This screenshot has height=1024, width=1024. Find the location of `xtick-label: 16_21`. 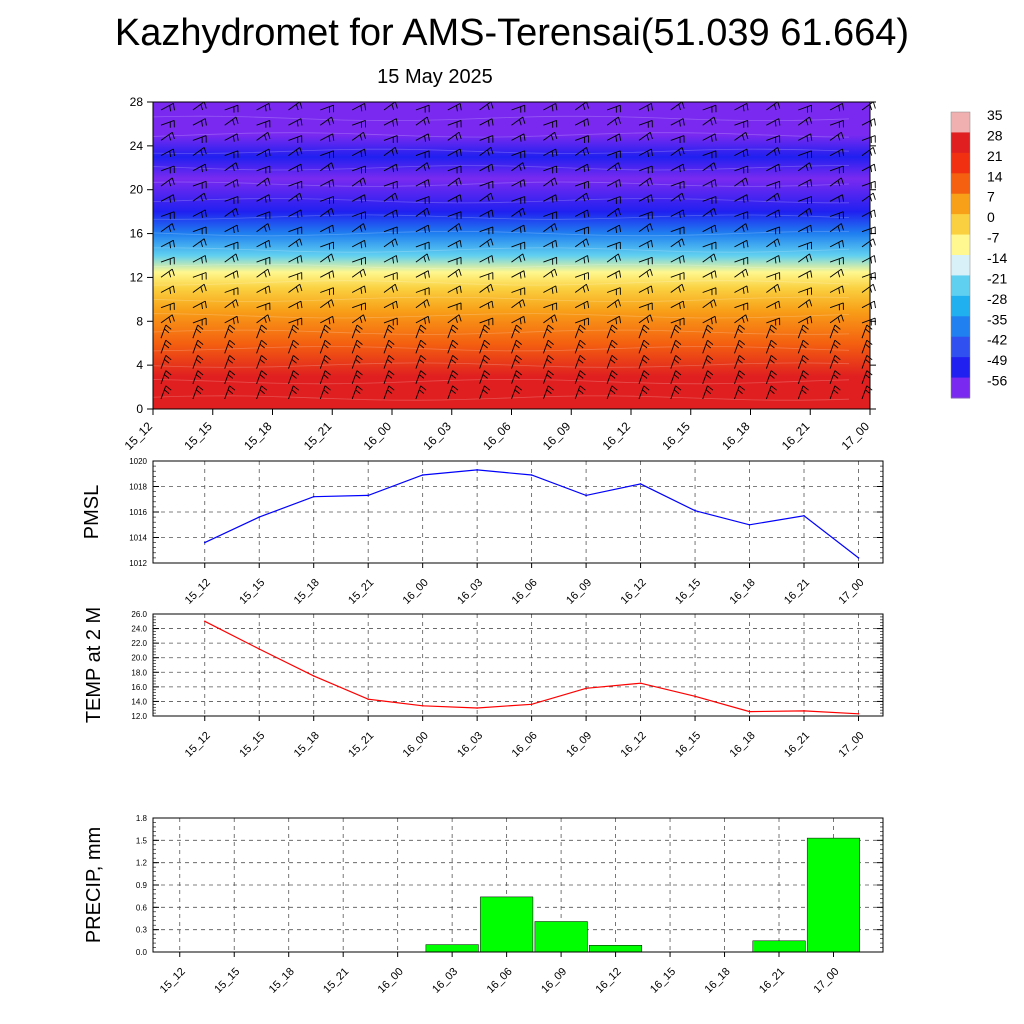

xtick-label: 16_21 is located at coordinates (772, 981).